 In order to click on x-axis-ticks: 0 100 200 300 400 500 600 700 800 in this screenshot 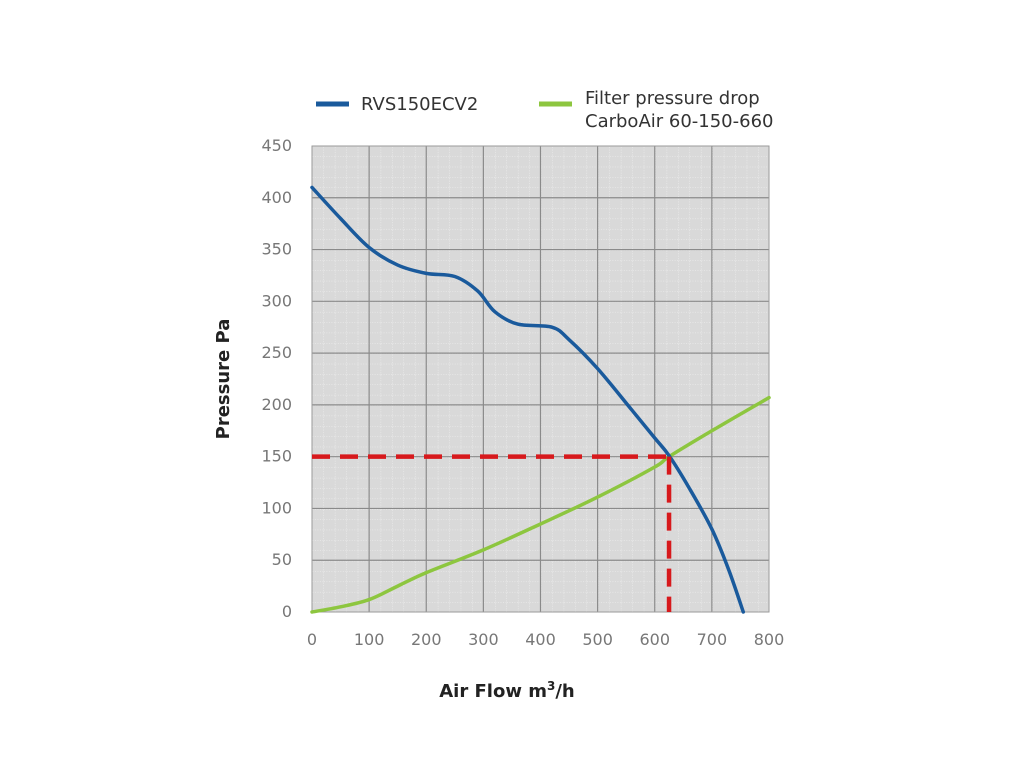, I will do `click(545, 639)`.